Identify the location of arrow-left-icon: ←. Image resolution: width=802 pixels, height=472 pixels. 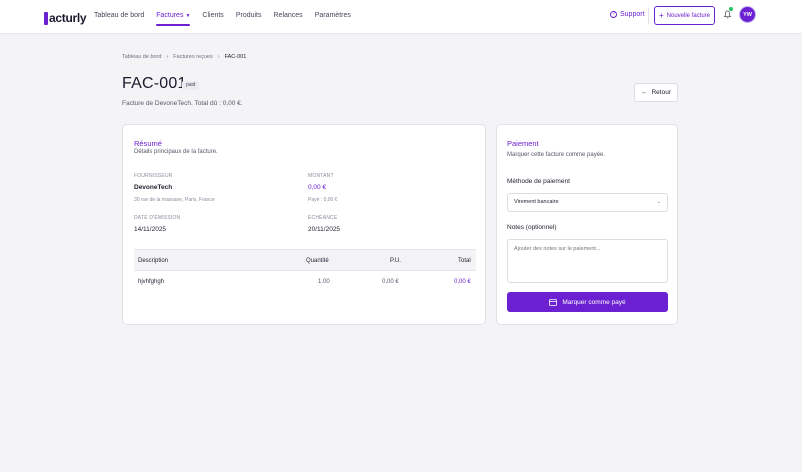
(644, 92).